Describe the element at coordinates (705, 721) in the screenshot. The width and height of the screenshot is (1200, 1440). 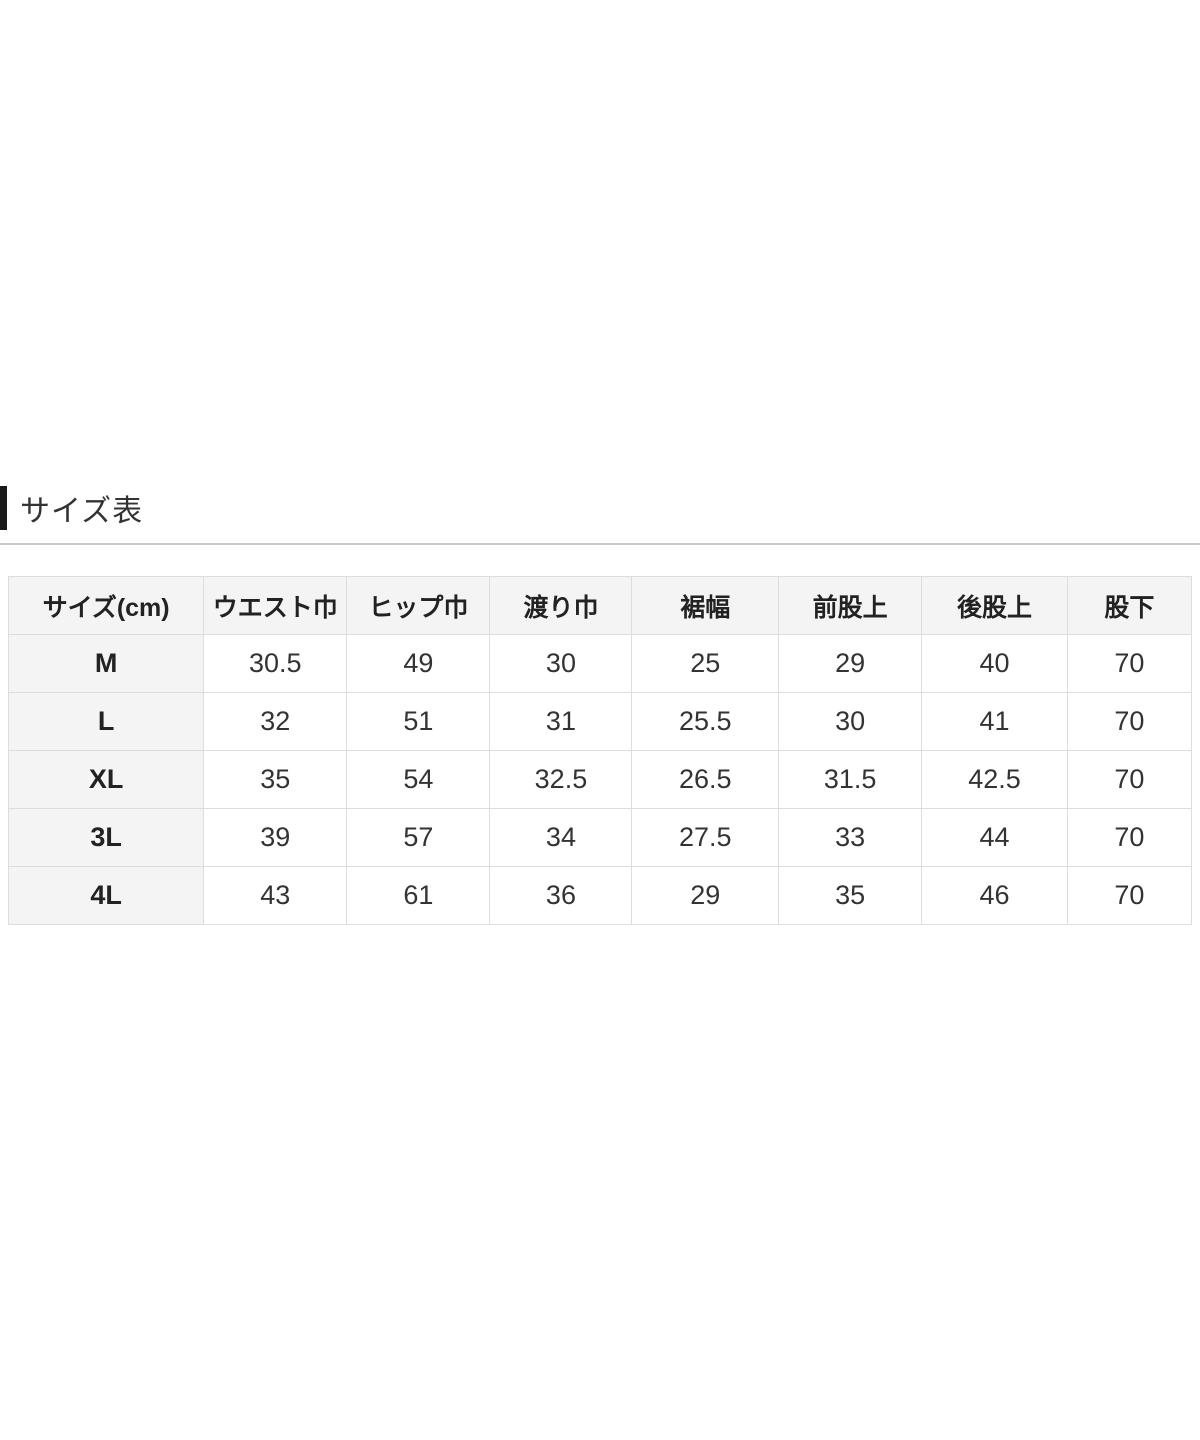
I see `measurement-cell: 25.5` at that location.